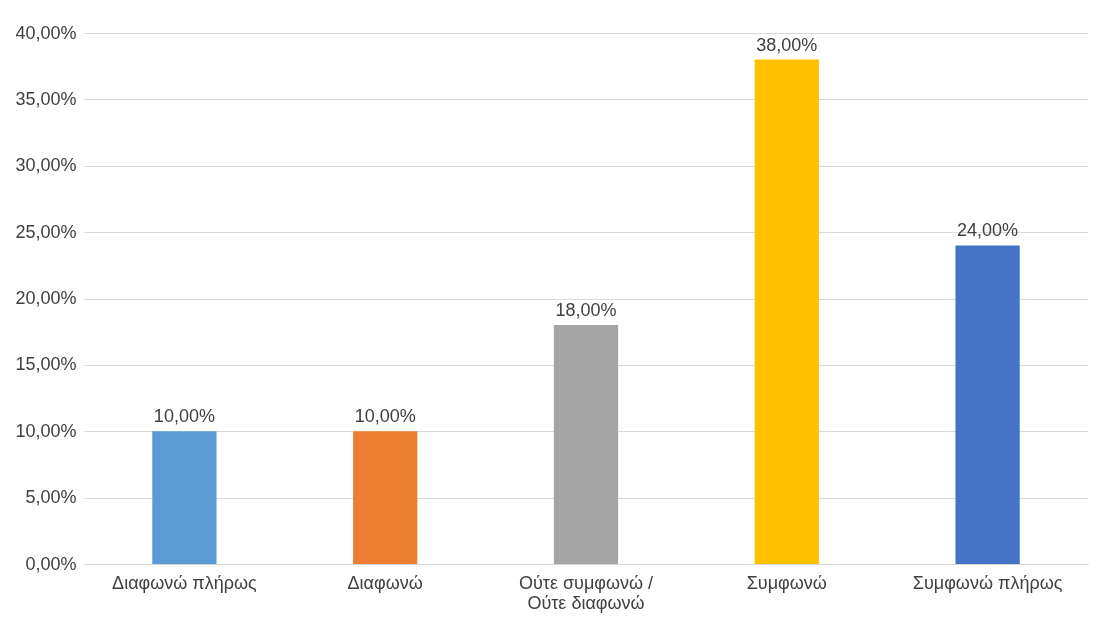  Describe the element at coordinates (185, 582) in the screenshot. I see `x-tick-label: Διαφωνώ πλήρως` at that location.